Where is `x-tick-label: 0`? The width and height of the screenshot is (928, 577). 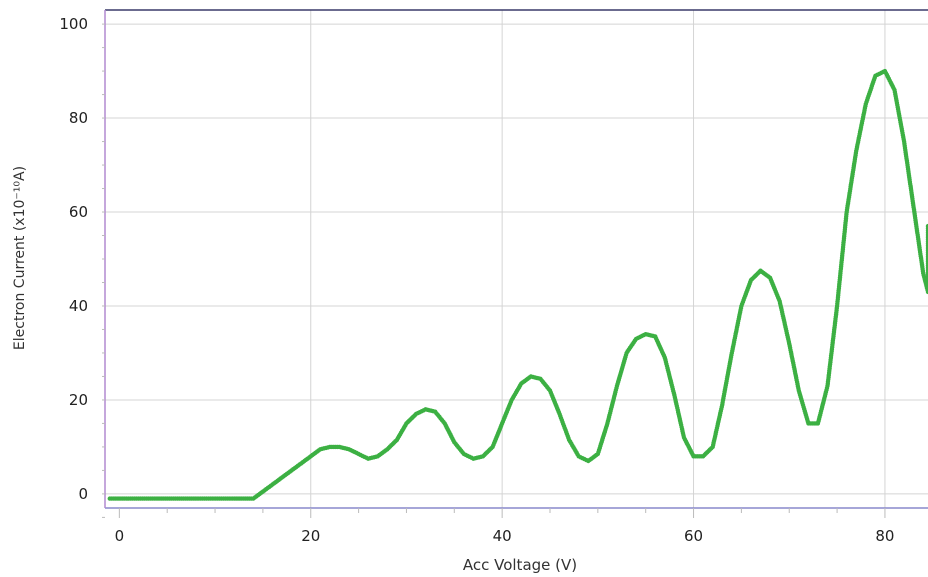 x-tick-label: 0 is located at coordinates (120, 536).